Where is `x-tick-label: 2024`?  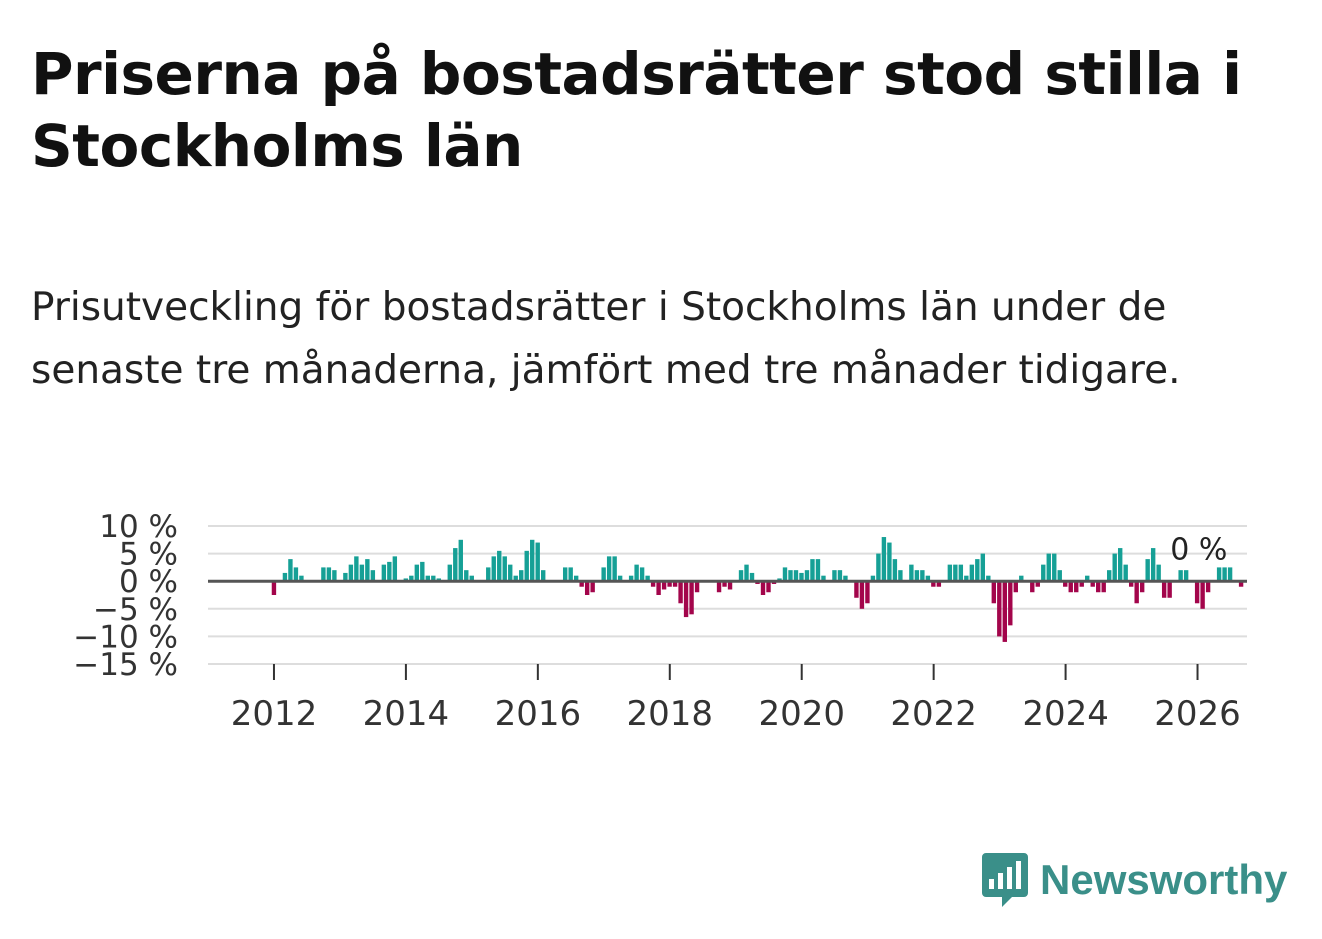
x-tick-label: 2024 is located at coordinates (1065, 714).